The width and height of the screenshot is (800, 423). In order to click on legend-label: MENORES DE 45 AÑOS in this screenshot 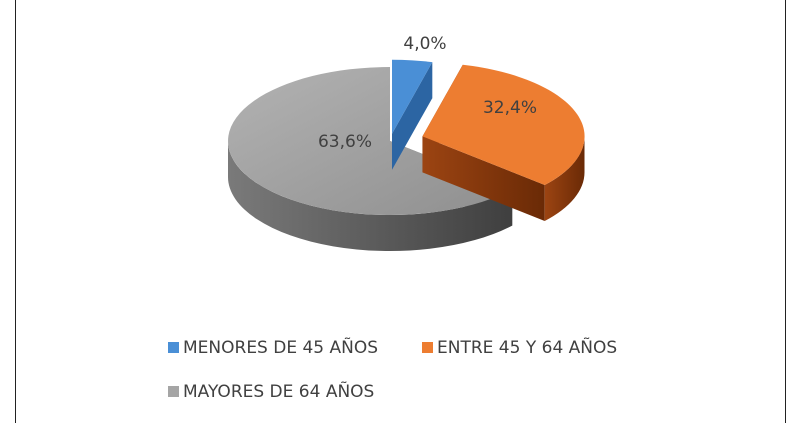, I will do `click(280, 347)`.